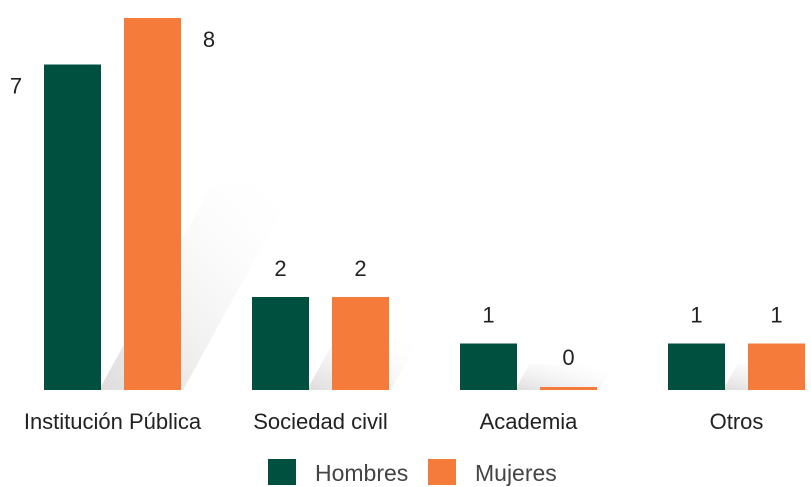 Image resolution: width=811 pixels, height=487 pixels. What do you see at coordinates (412, 472) in the screenshot?
I see `legend: Hombres Mujeres` at bounding box center [412, 472].